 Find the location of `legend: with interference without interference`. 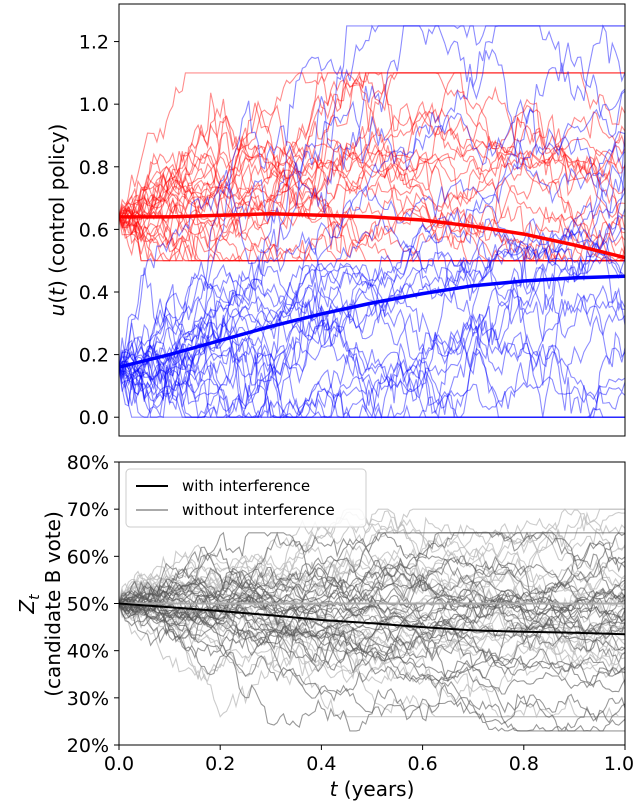

legend: with interference without interference is located at coordinates (246, 498).